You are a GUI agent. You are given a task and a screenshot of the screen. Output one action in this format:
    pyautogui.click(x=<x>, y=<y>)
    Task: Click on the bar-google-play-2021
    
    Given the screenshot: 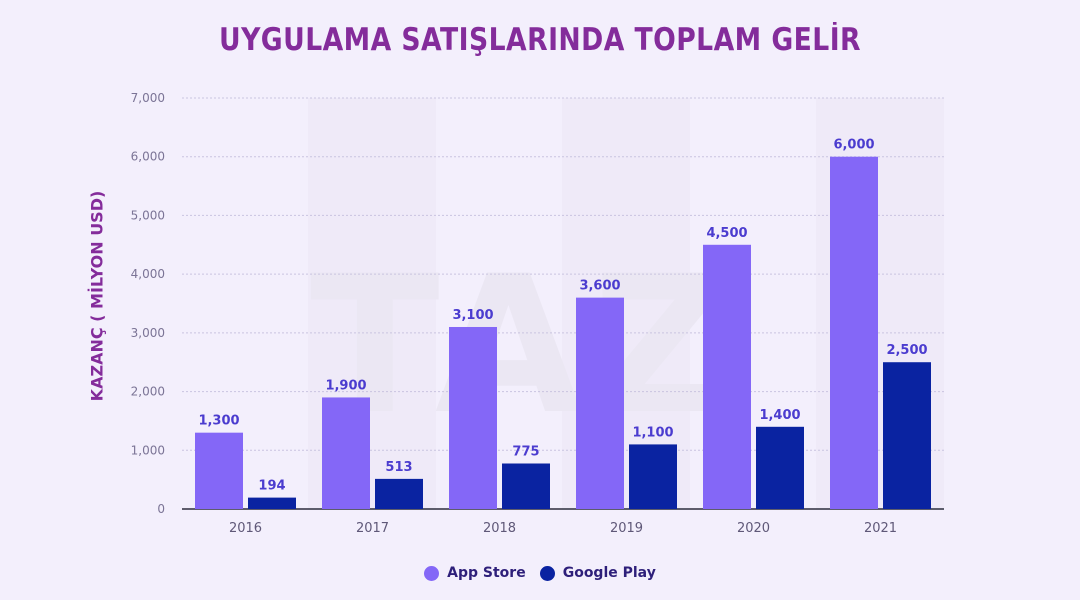 What is the action you would take?
    pyautogui.click(x=907, y=435)
    